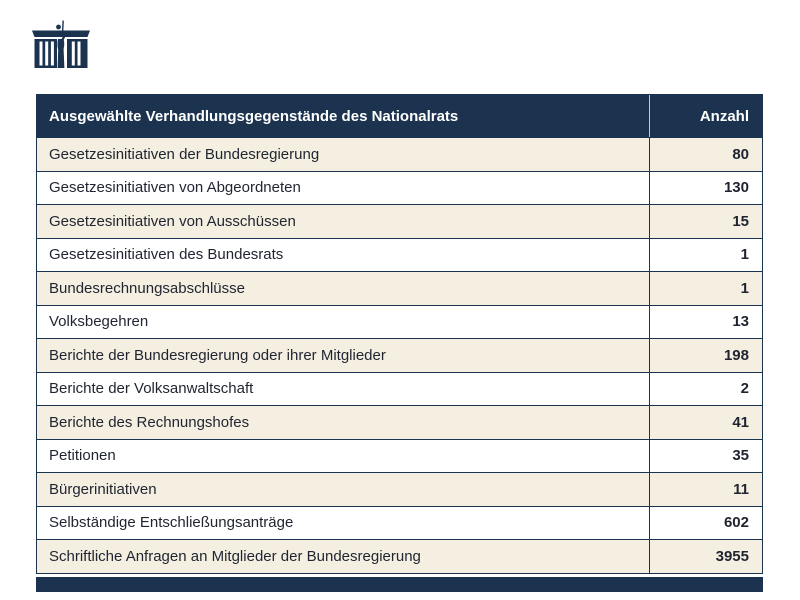  Describe the element at coordinates (736, 355) in the screenshot. I see `row-value: 198` at that location.